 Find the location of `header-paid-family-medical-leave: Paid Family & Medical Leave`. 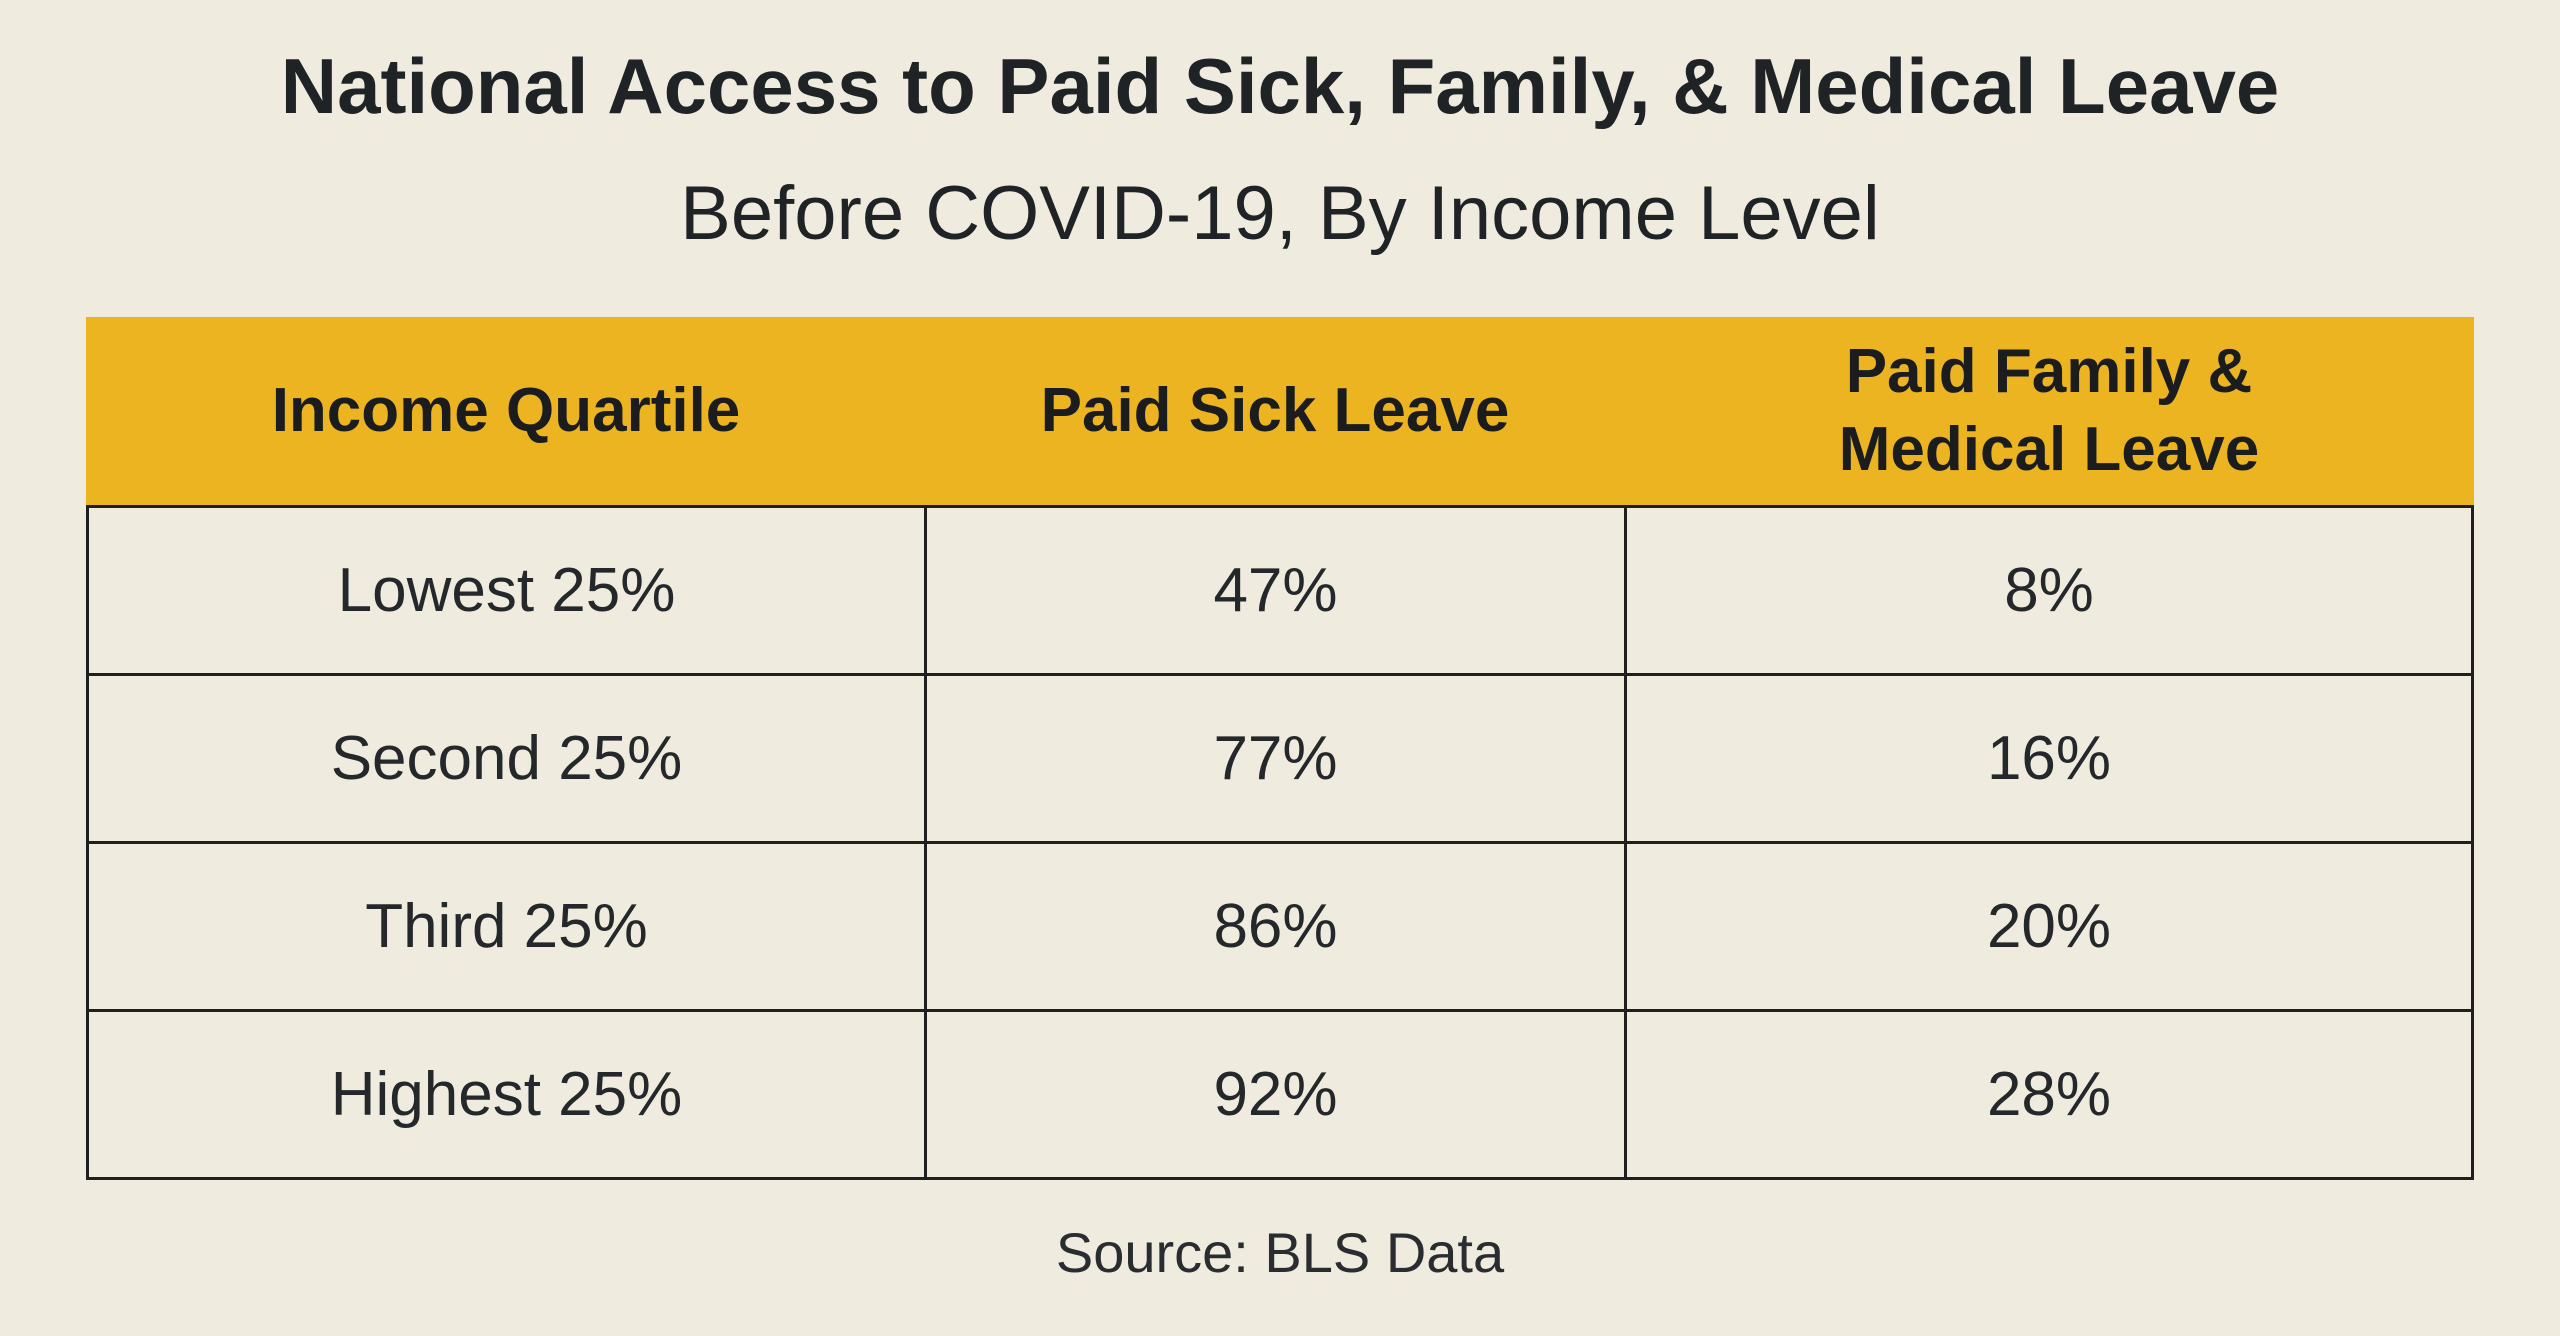

header-paid-family-medical-leave: Paid Family & Medical Leave is located at coordinates (2049, 411).